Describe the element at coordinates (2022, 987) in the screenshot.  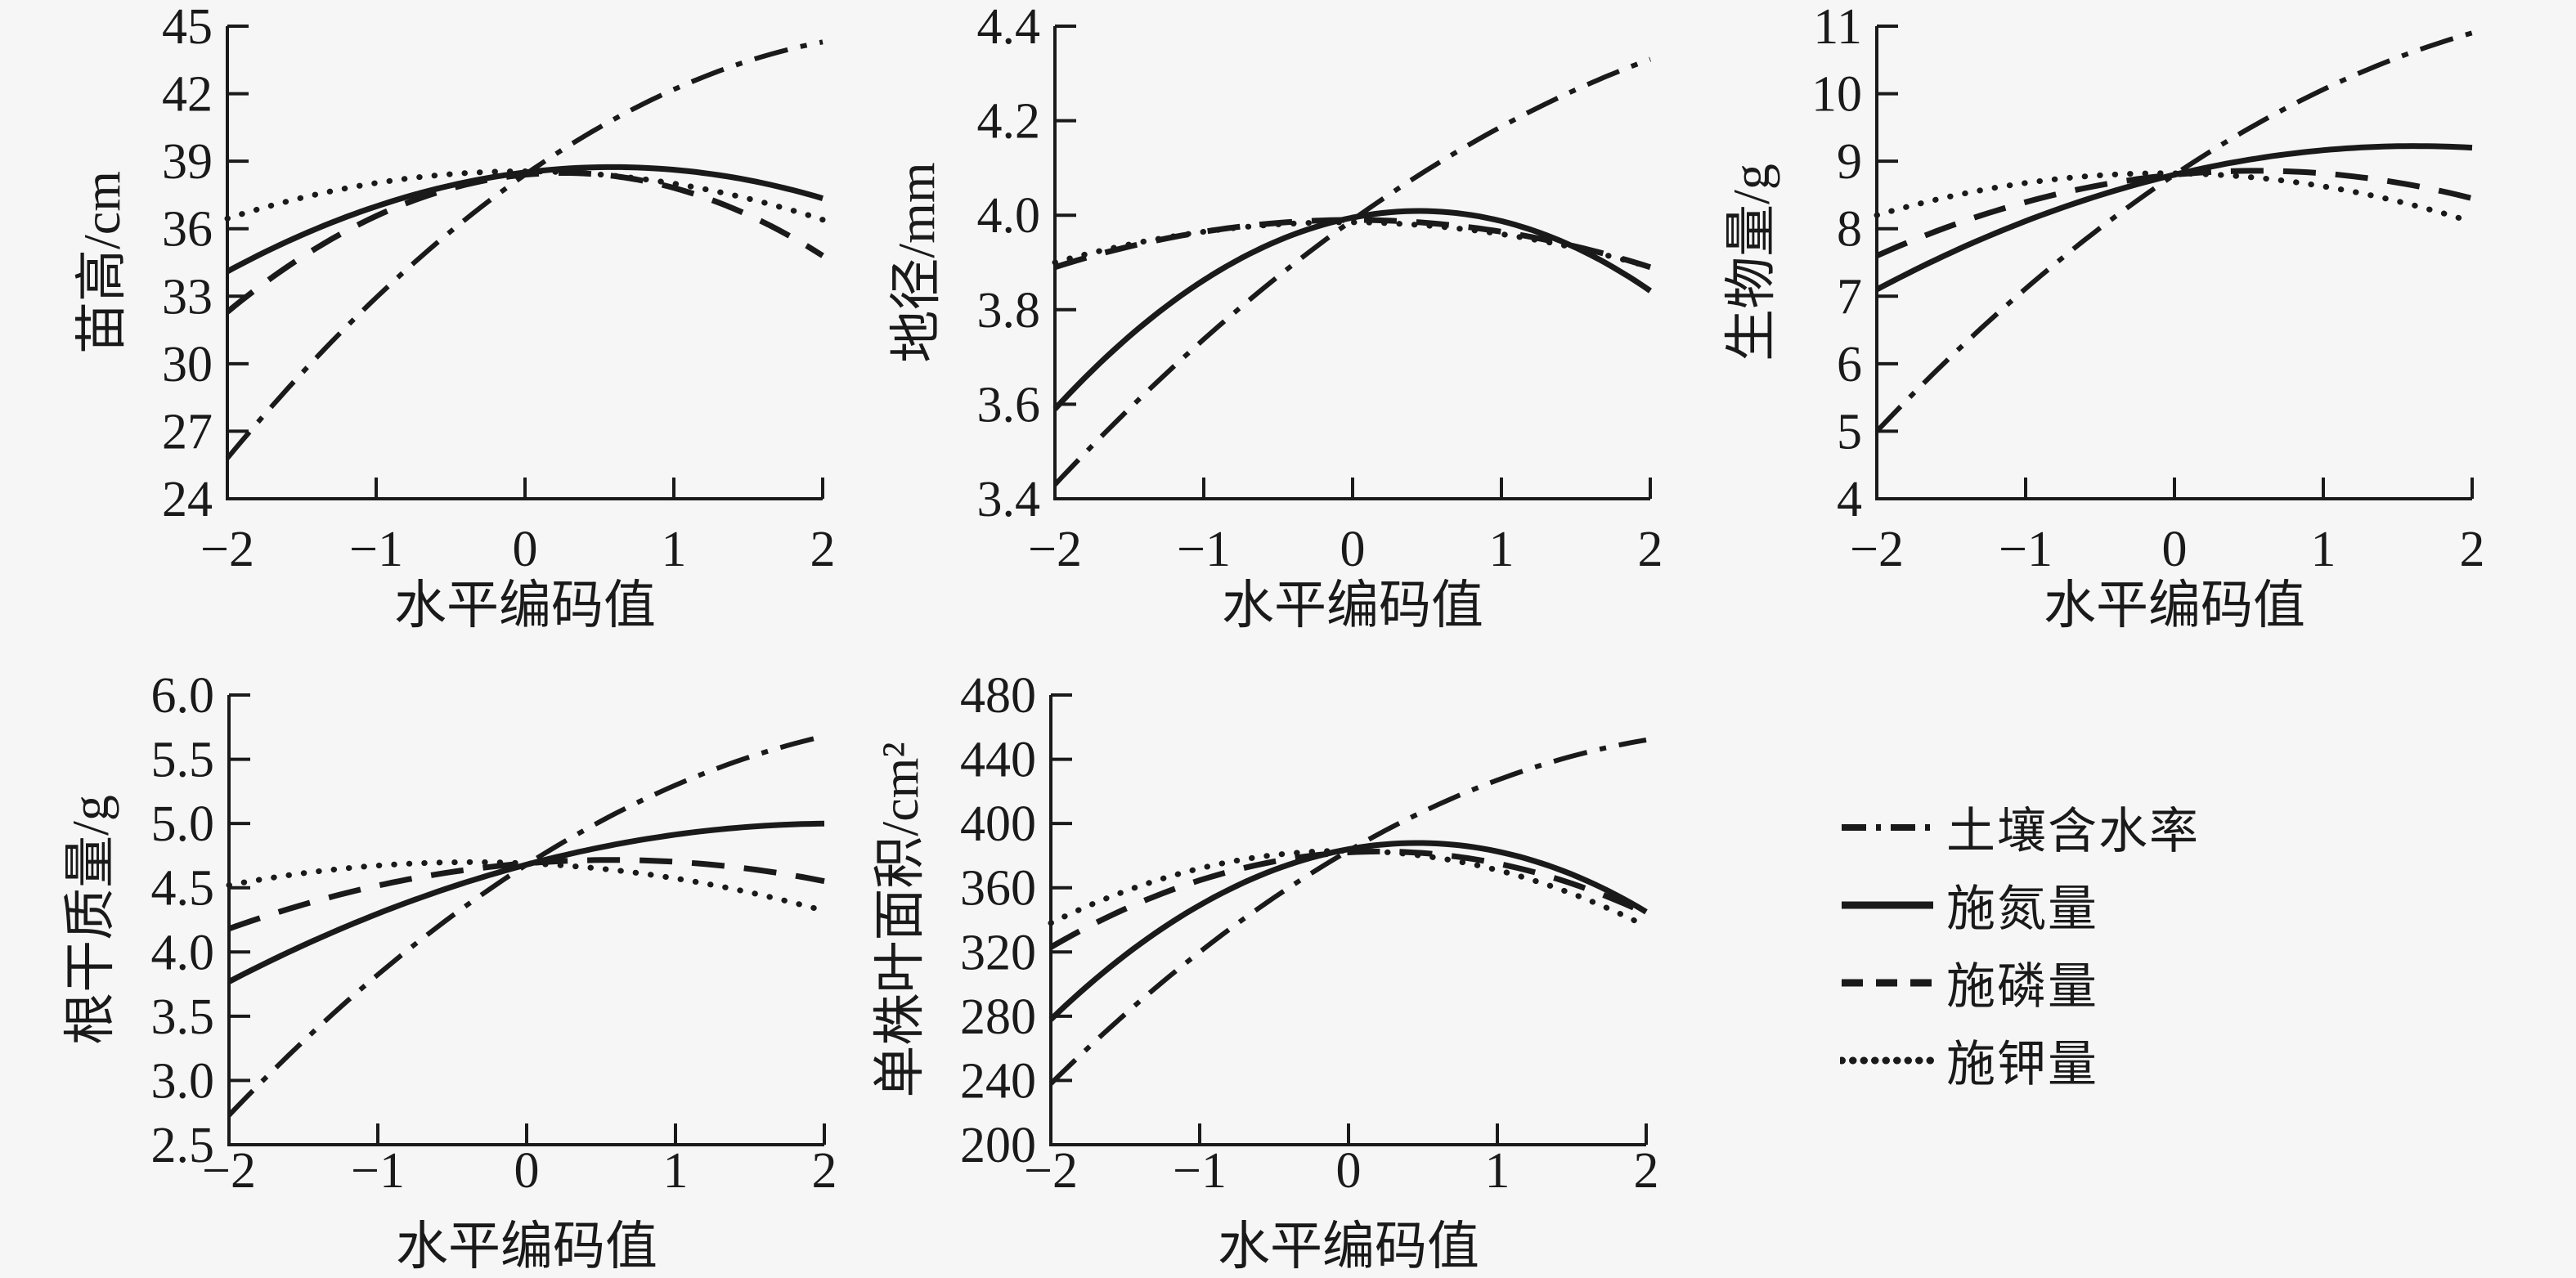
I see `legend-item-label: 施磷量` at that location.